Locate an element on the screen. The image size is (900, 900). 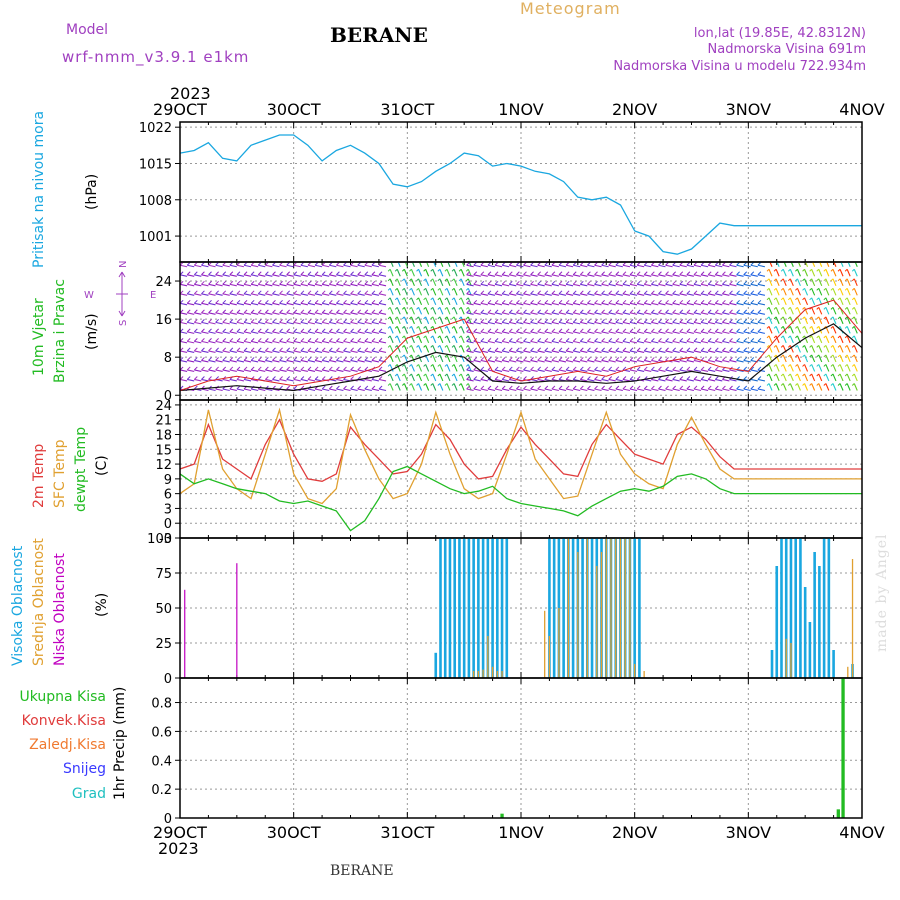
y-tick-label: 24 is located at coordinates (163, 406).